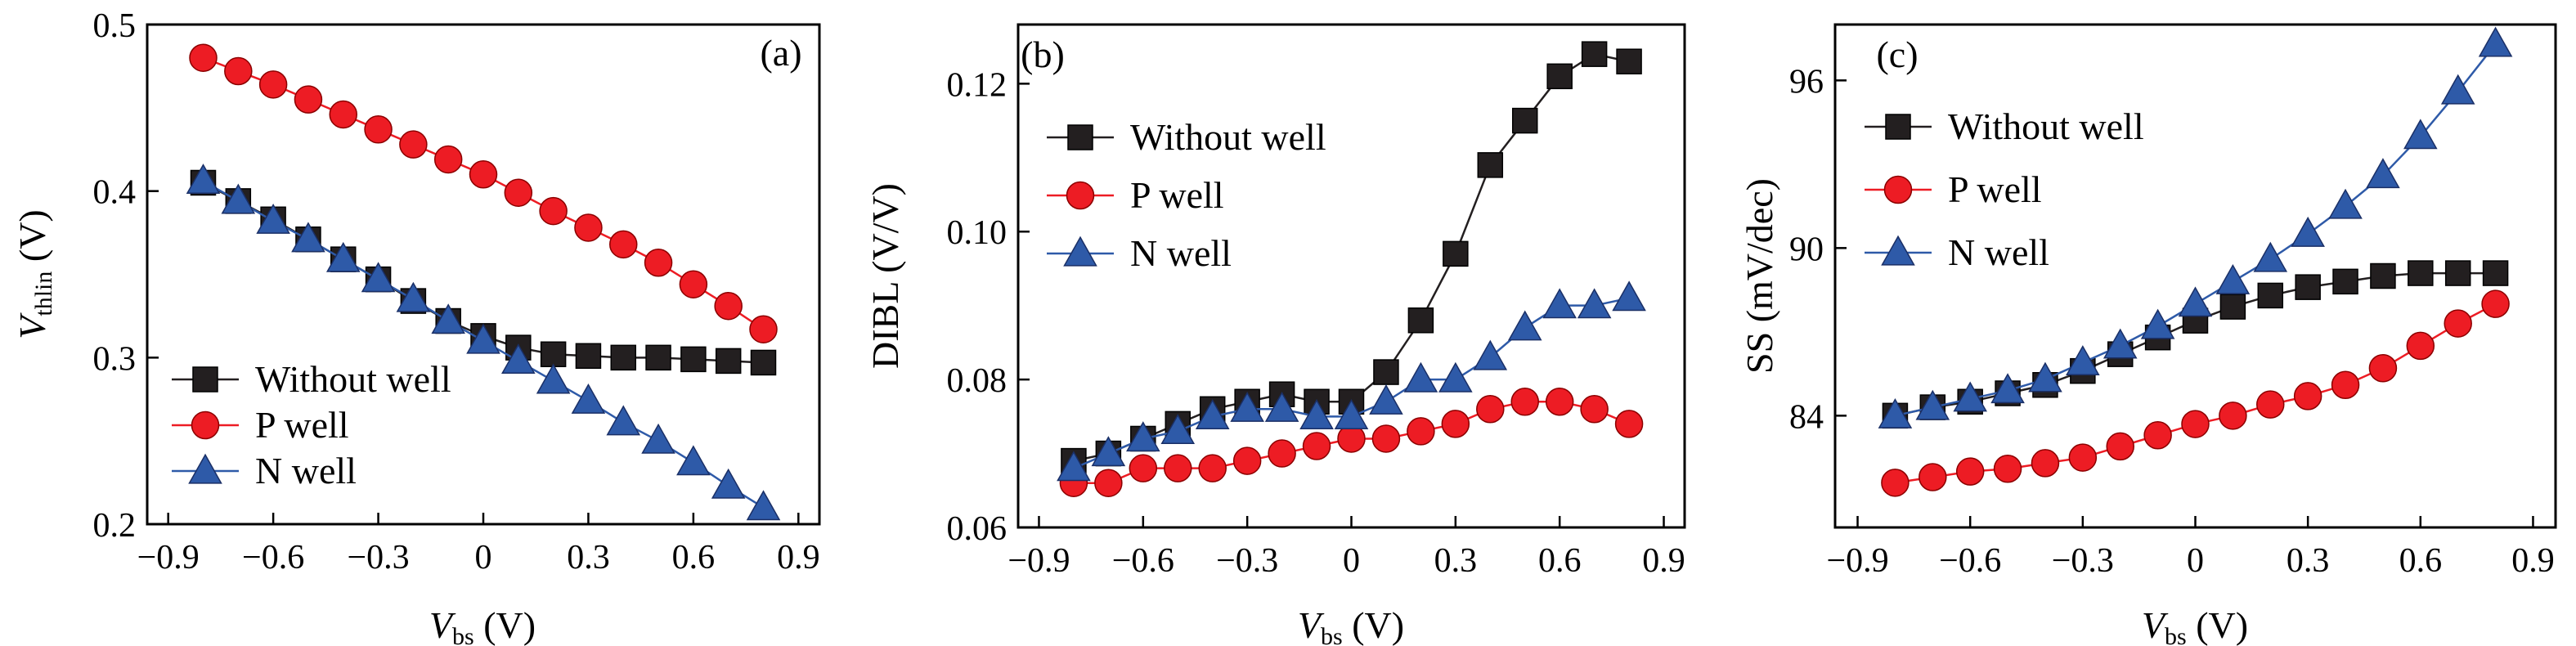  What do you see at coordinates (799, 557) in the screenshot?
I see `x-tick-label: 0.9` at bounding box center [799, 557].